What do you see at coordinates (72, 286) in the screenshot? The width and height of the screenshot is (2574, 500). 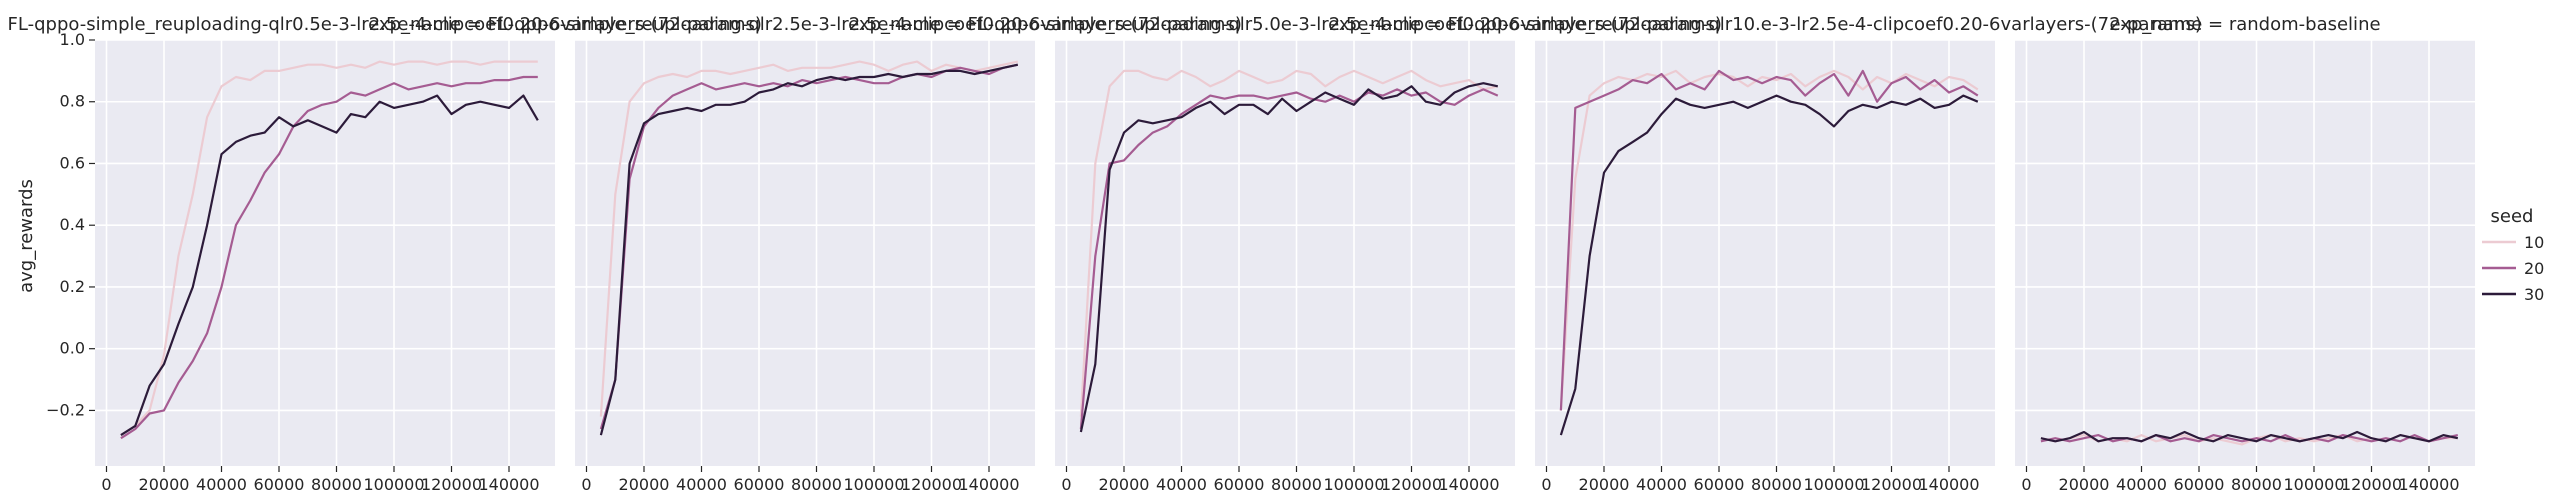 I see `y-tick-label: 0.2` at bounding box center [72, 286].